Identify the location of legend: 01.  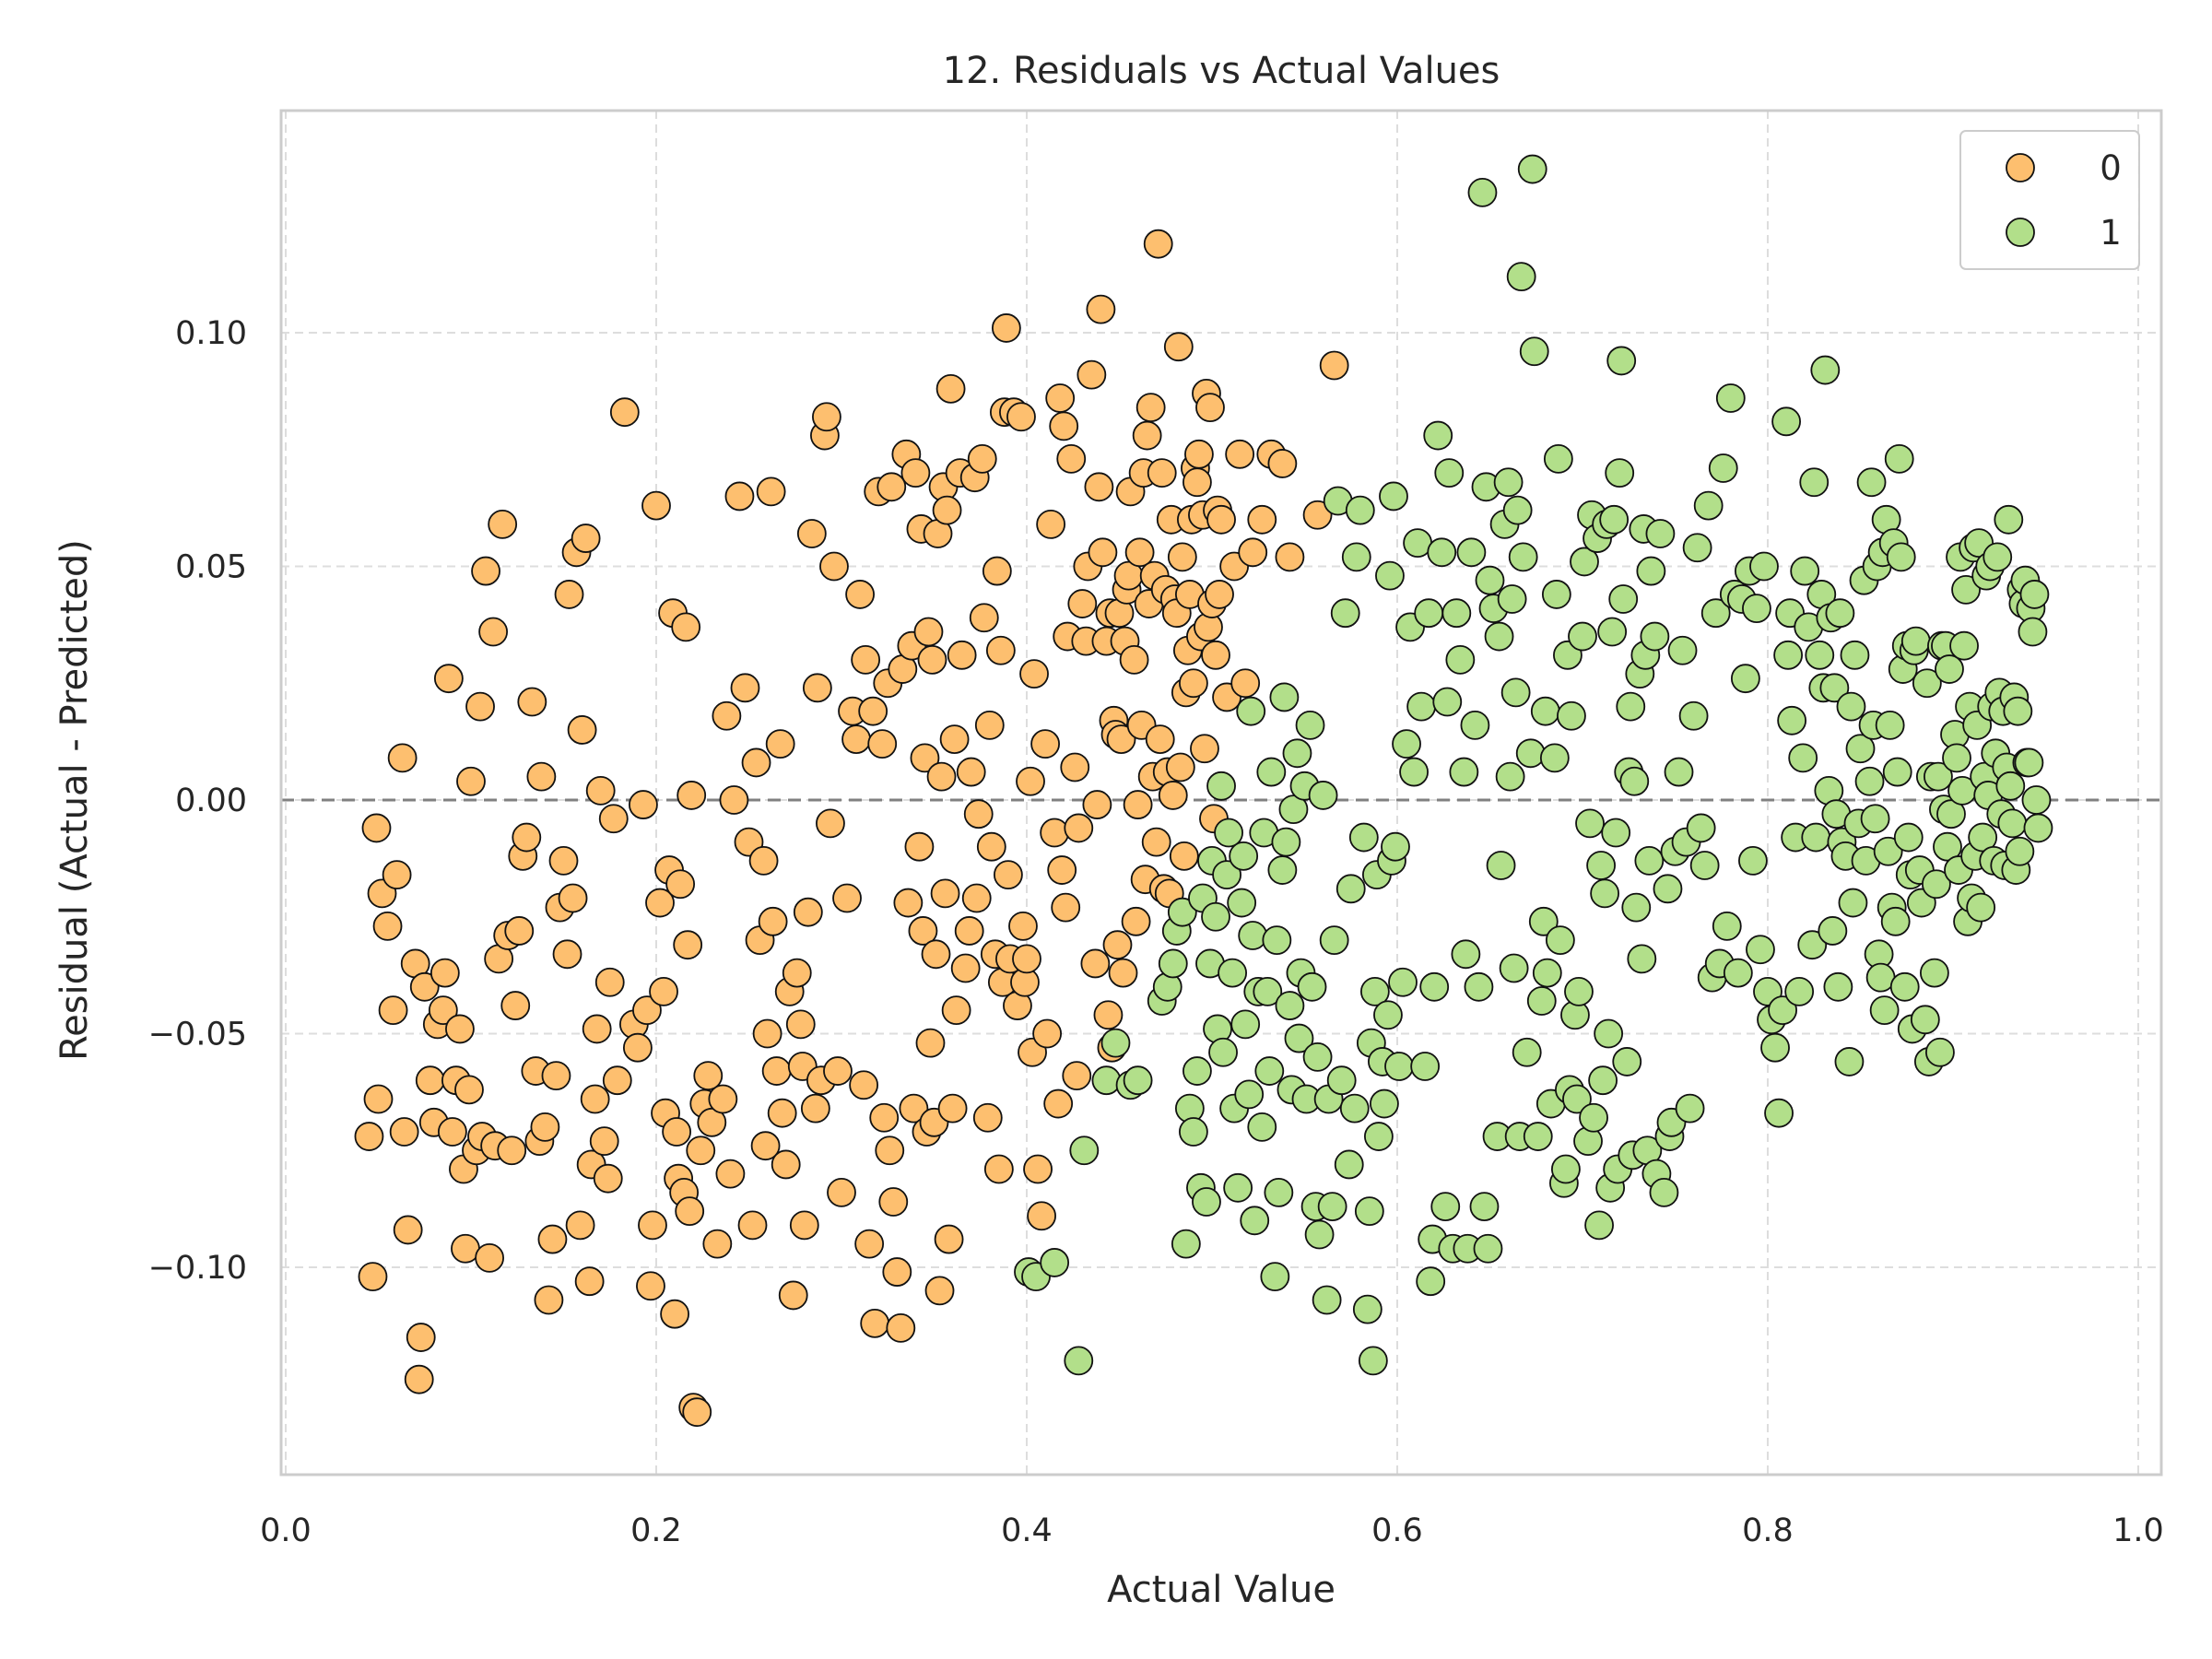
(2049, 200).